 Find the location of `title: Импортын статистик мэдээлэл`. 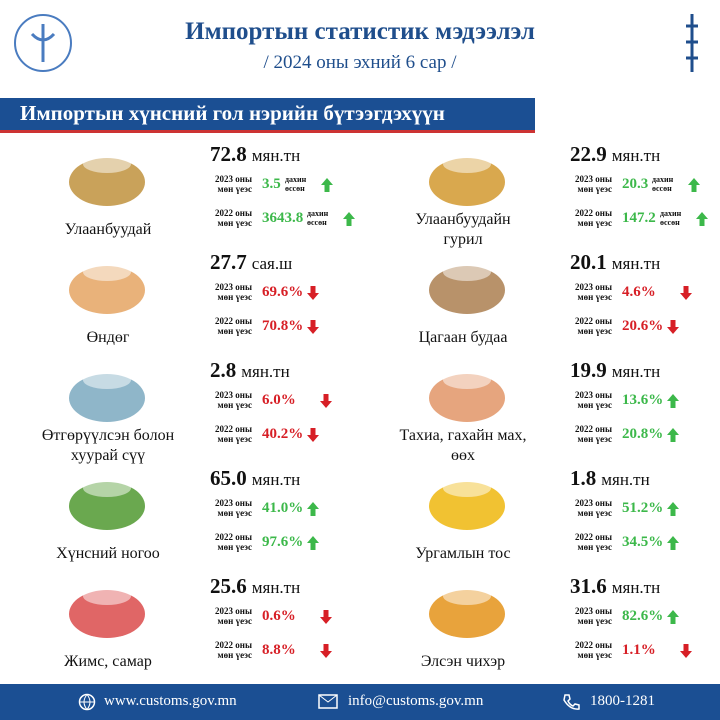

title: Импортын статистик мэдээлэл is located at coordinates (360, 31).